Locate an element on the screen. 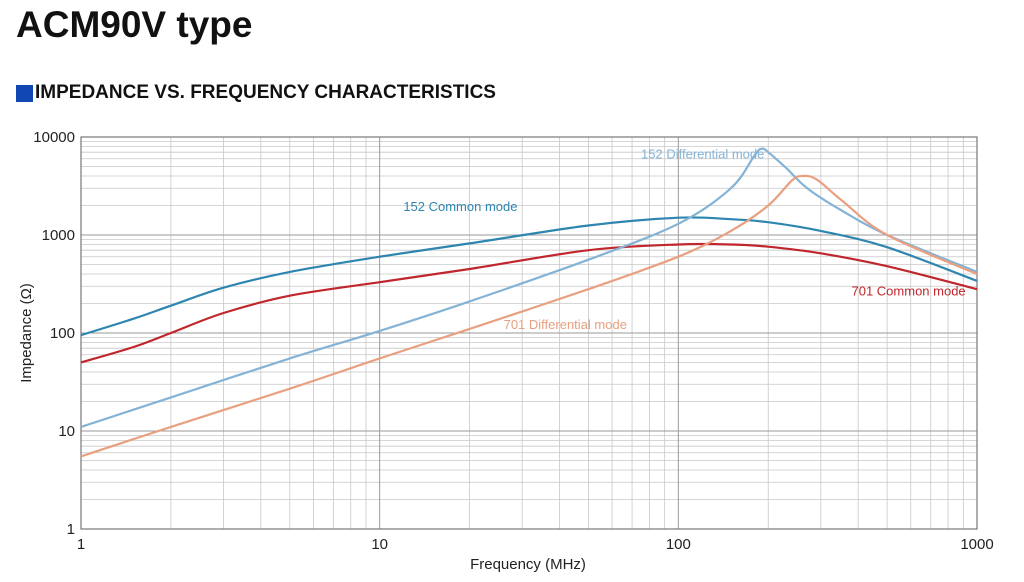  section-heading: IMPEDANCE VS. FREQUENCY CHARACTERISTICS is located at coordinates (256, 93).